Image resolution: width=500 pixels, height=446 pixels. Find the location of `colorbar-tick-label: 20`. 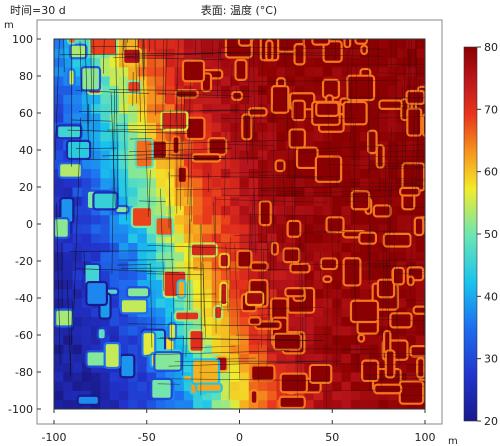

colorbar-tick-label: 20 is located at coordinates (491, 421).